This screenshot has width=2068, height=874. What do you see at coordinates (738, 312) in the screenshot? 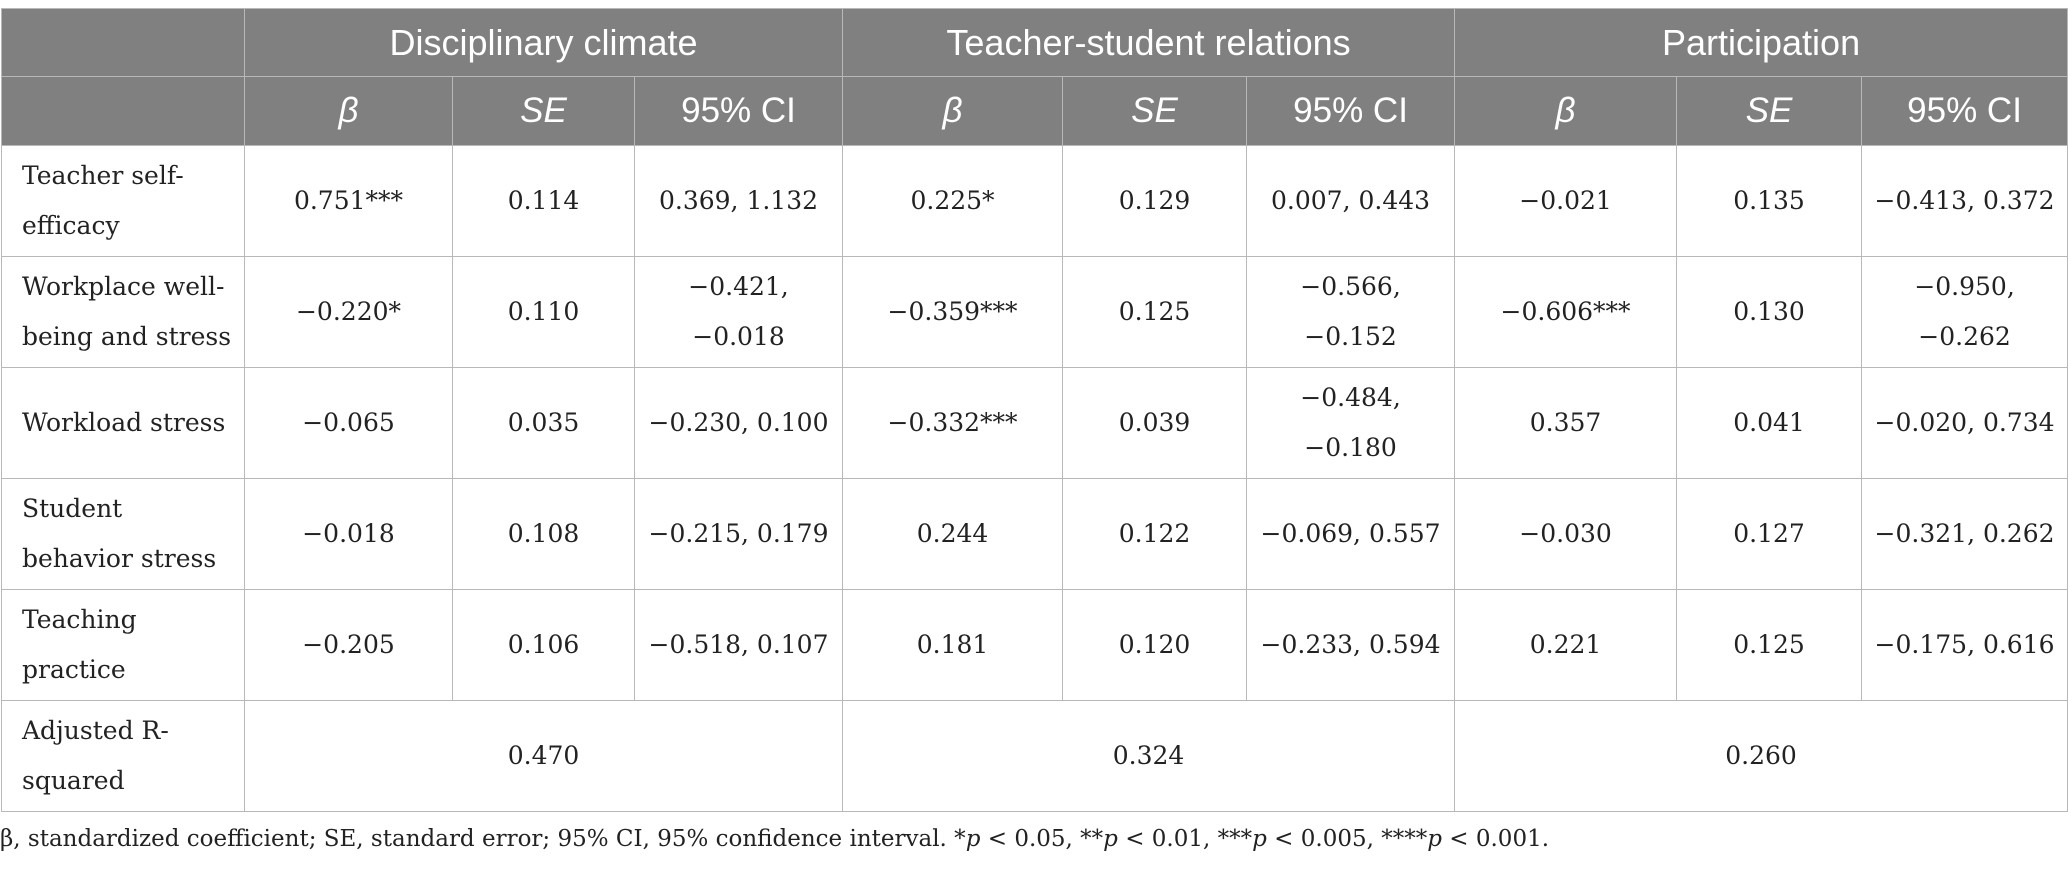
I see `cell-ci: −0.421, −0.018` at bounding box center [738, 312].